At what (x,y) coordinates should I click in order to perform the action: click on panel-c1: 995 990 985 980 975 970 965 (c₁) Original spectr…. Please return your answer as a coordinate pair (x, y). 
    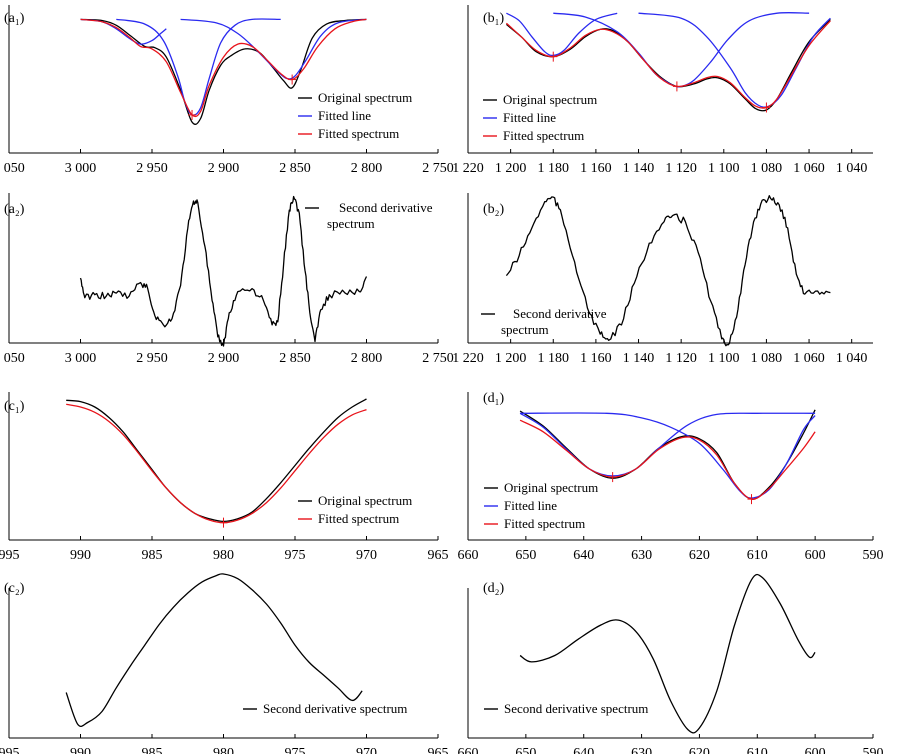
    Looking at the image, I should click on (224, 477).